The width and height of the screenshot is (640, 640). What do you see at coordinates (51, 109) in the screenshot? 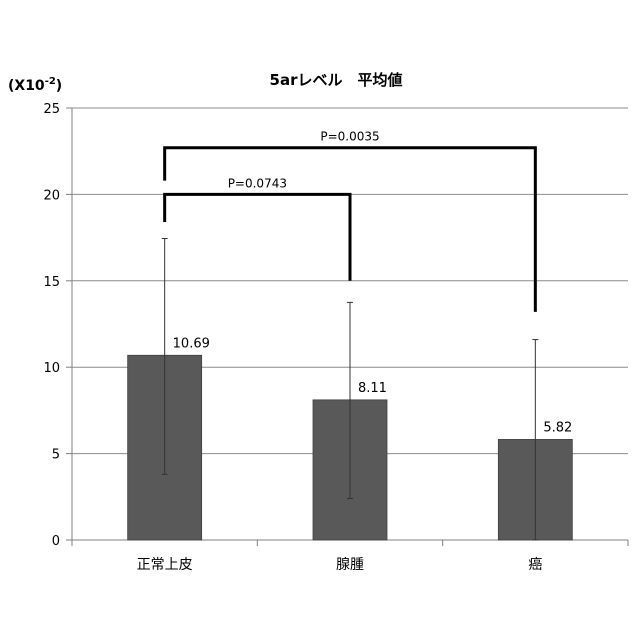
I see `y-tick-label: 25` at bounding box center [51, 109].